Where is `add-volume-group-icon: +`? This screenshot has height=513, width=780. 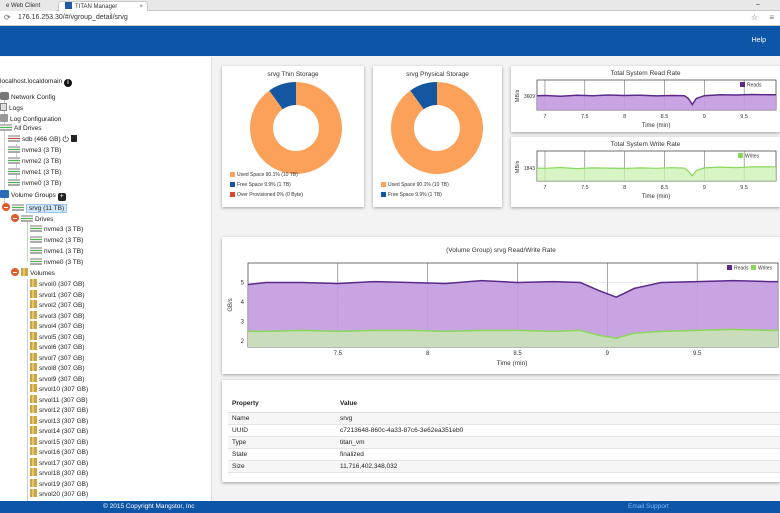 add-volume-group-icon: + is located at coordinates (61, 197).